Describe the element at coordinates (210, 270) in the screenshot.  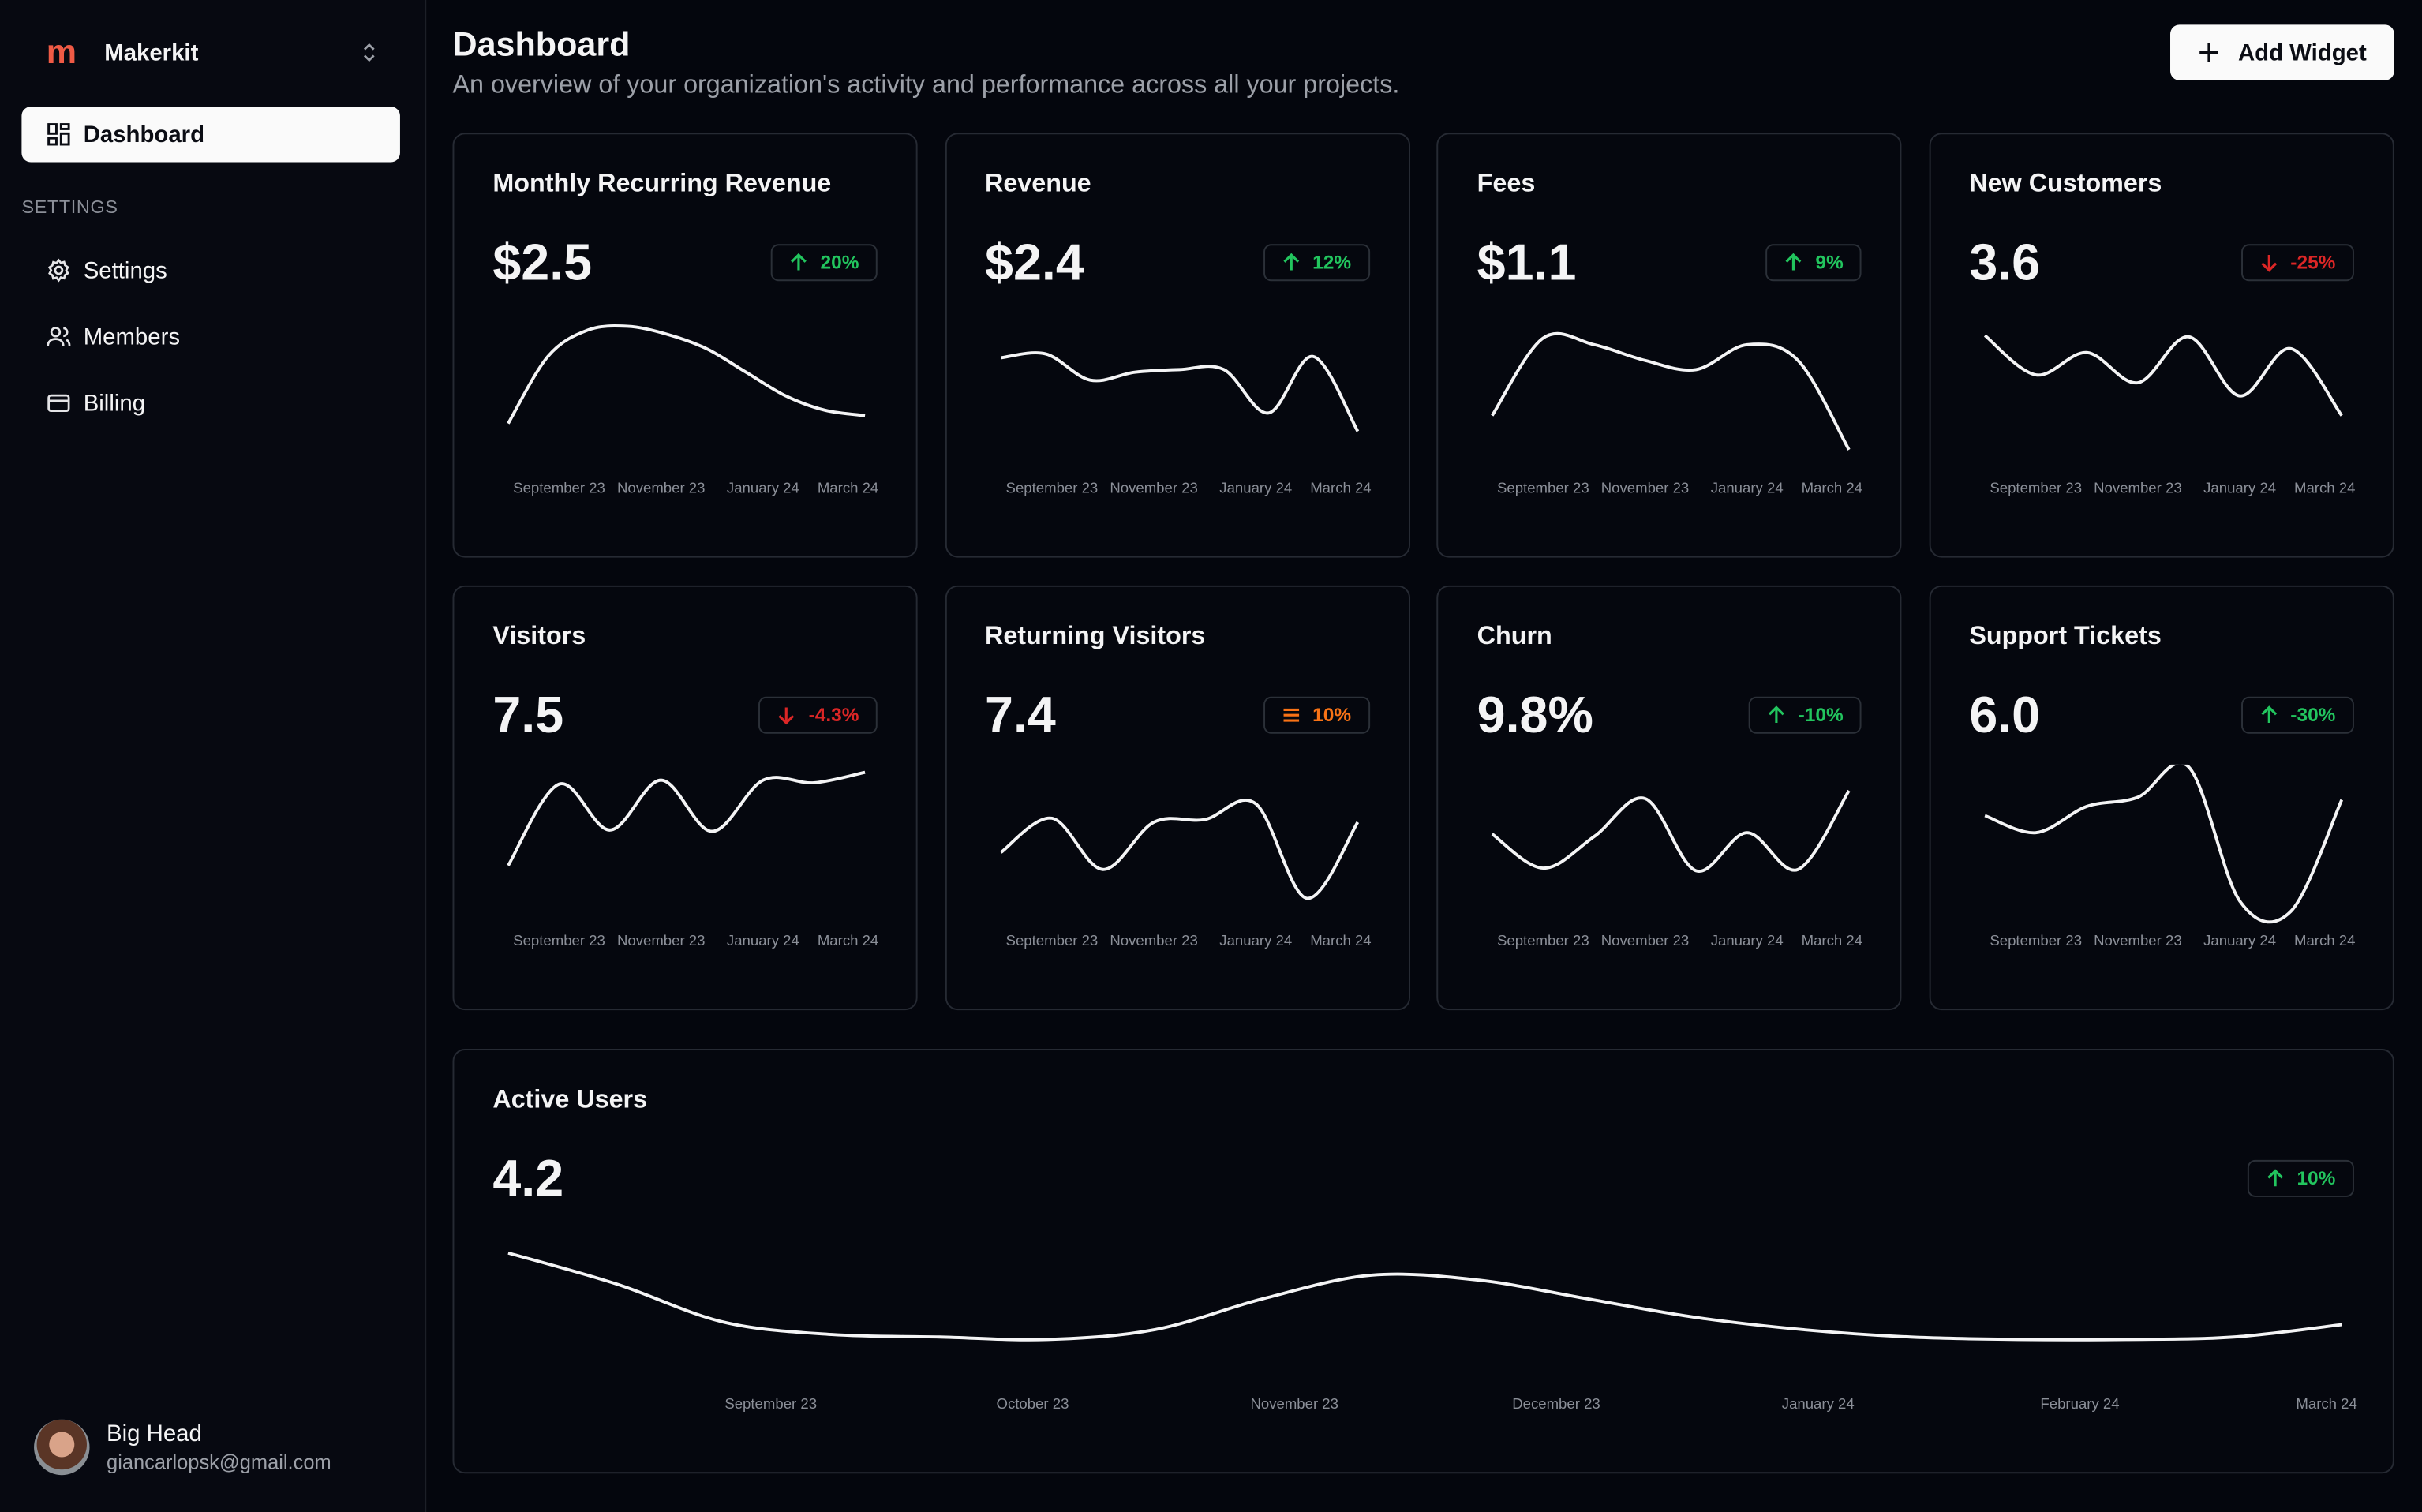
I see `nav-settings: Settings` at that location.